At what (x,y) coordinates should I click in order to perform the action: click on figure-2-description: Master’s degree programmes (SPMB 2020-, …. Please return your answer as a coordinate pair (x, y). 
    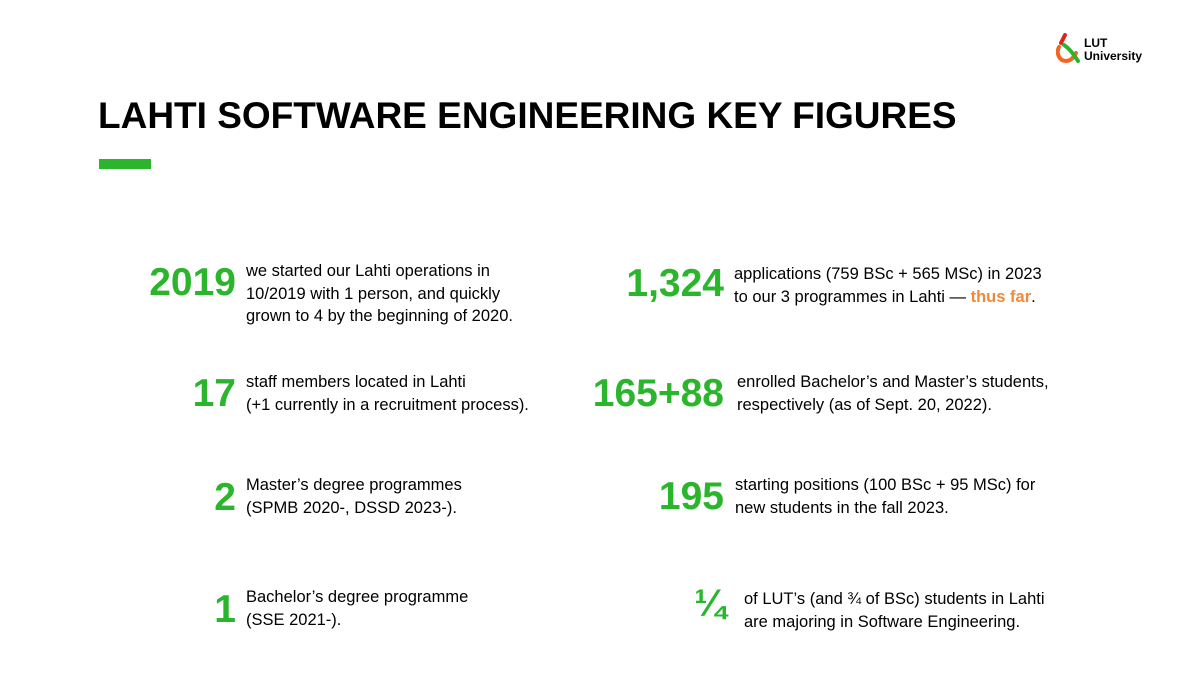
    Looking at the image, I should click on (354, 496).